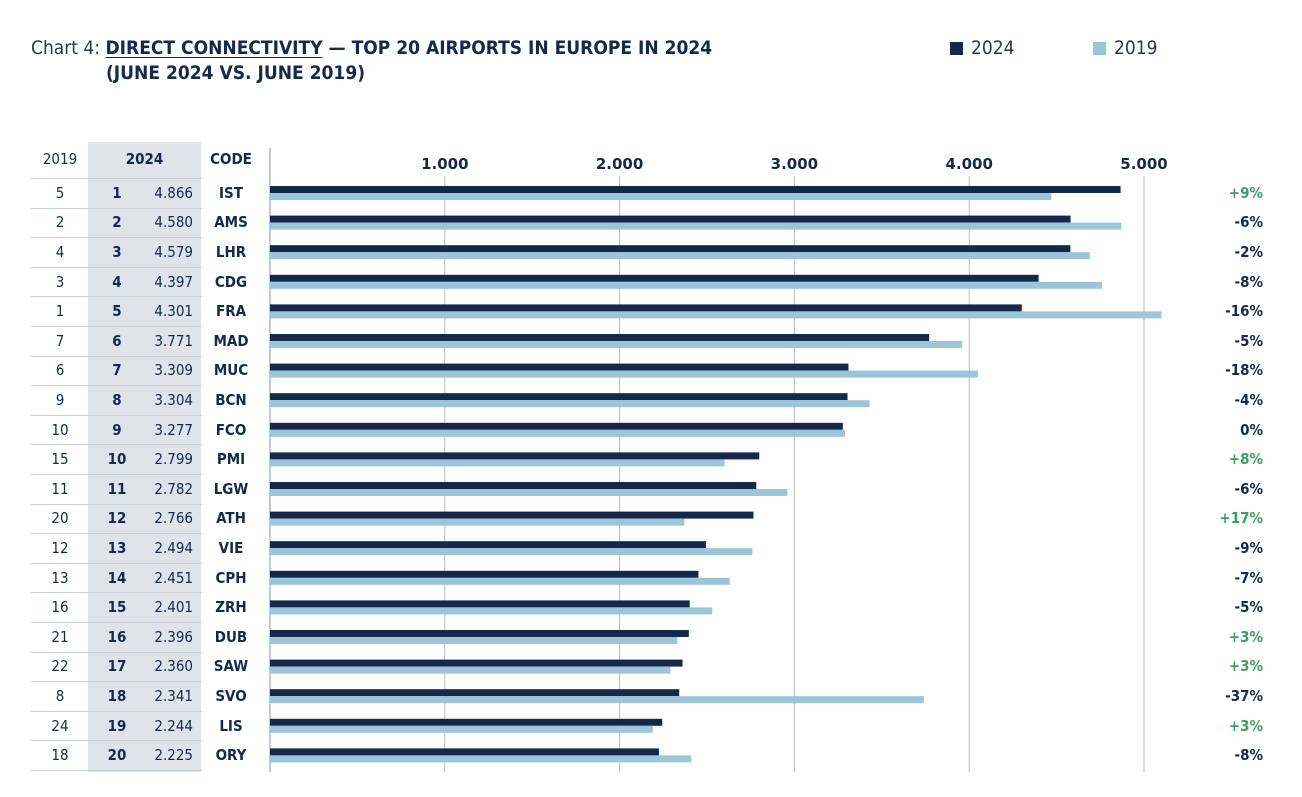  What do you see at coordinates (231, 311) in the screenshot?
I see `airport-code-cell: FRA` at bounding box center [231, 311].